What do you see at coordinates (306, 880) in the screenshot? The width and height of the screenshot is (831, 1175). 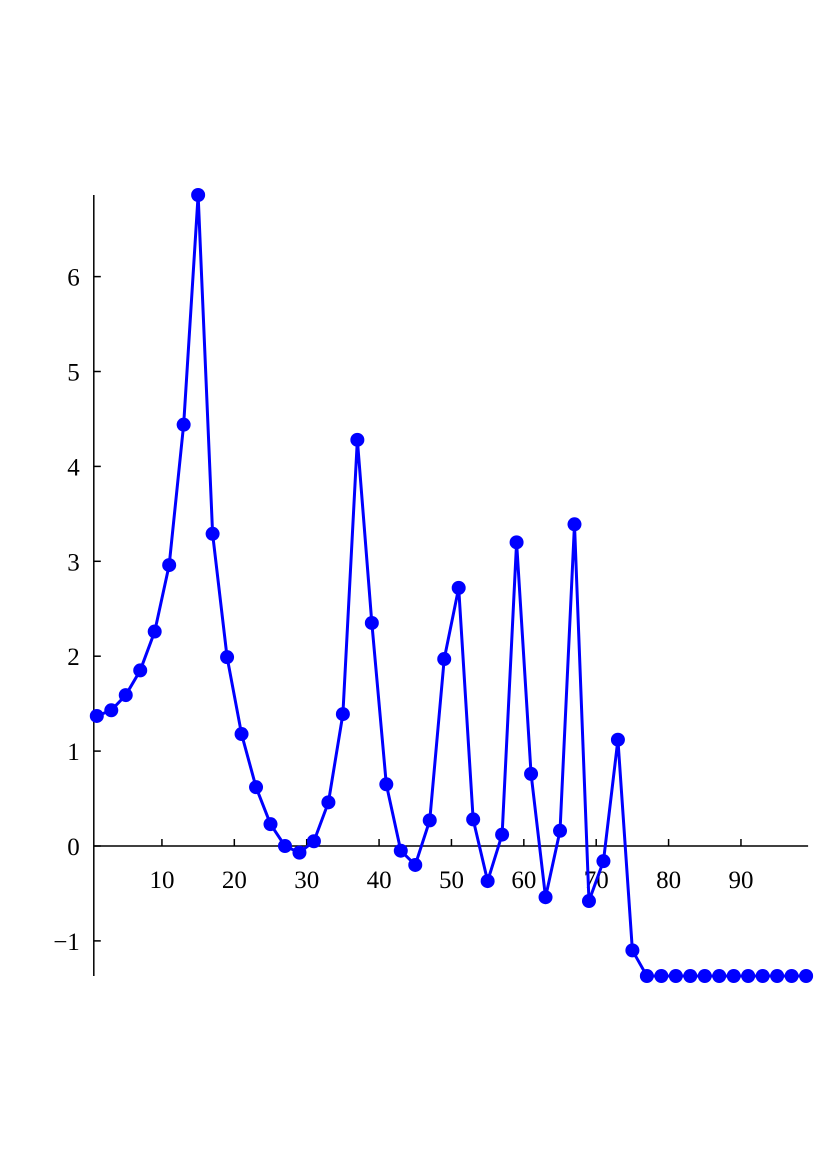 I see `x-tick-label: 30` at bounding box center [306, 880].